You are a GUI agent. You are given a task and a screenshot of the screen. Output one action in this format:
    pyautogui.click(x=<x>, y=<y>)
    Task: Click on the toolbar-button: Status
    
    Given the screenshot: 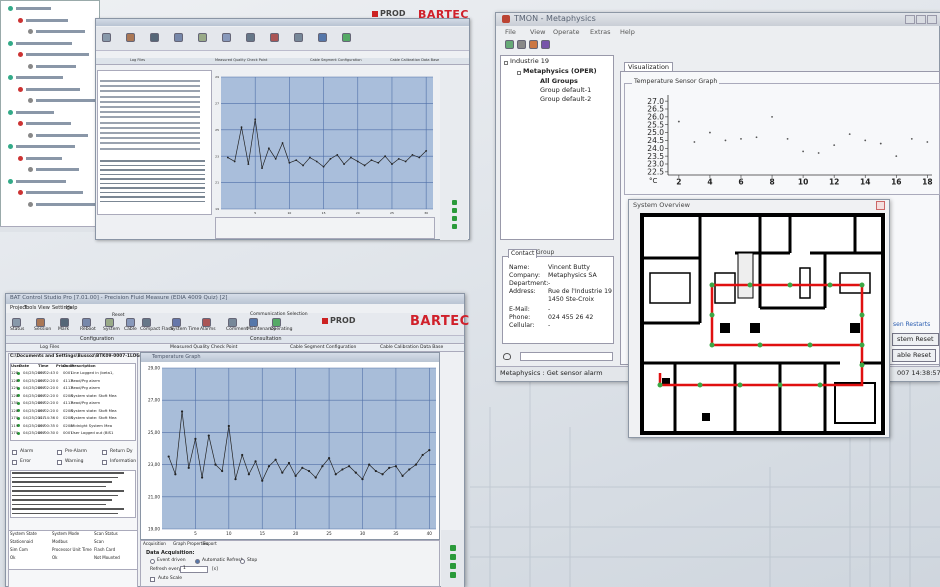 What is the action you would take?
    pyautogui.click(x=17, y=329)
    